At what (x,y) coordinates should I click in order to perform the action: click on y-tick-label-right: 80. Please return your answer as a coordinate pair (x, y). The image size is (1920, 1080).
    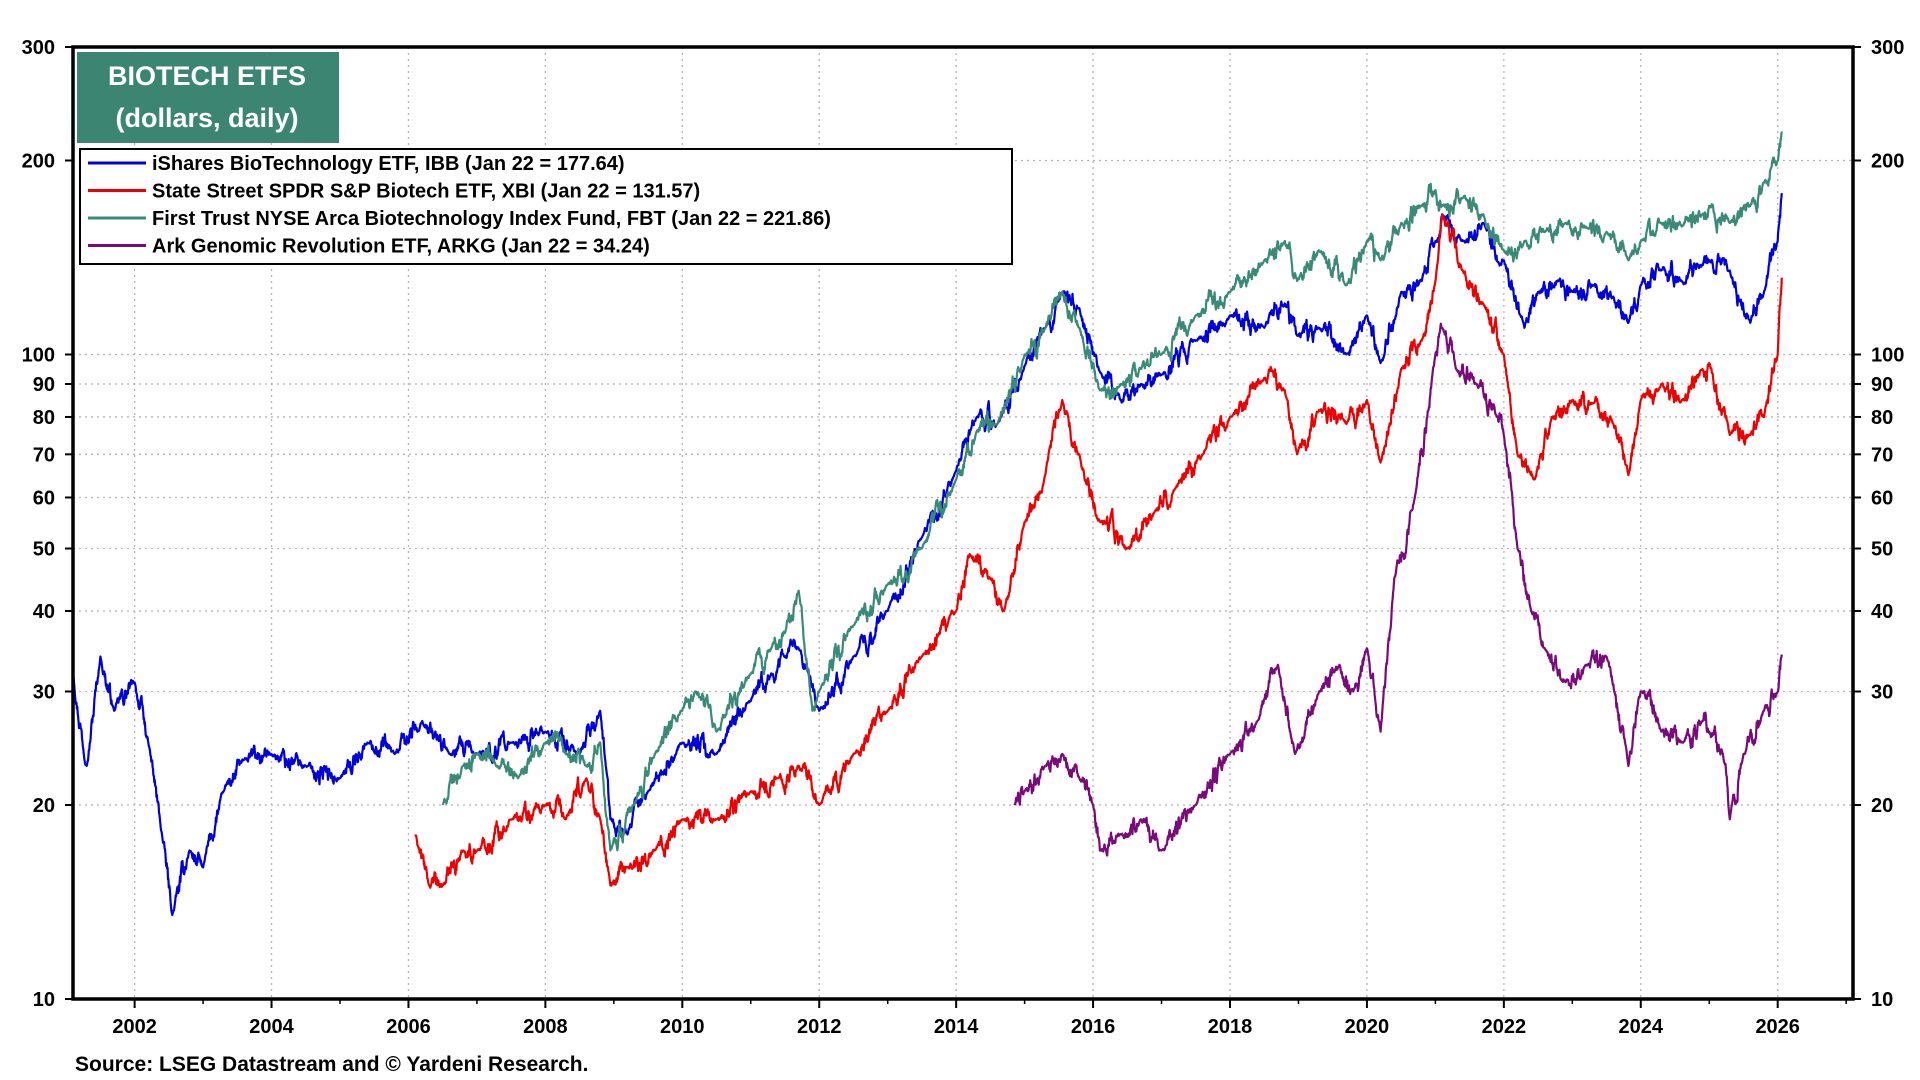
    Looking at the image, I should click on (1882, 418).